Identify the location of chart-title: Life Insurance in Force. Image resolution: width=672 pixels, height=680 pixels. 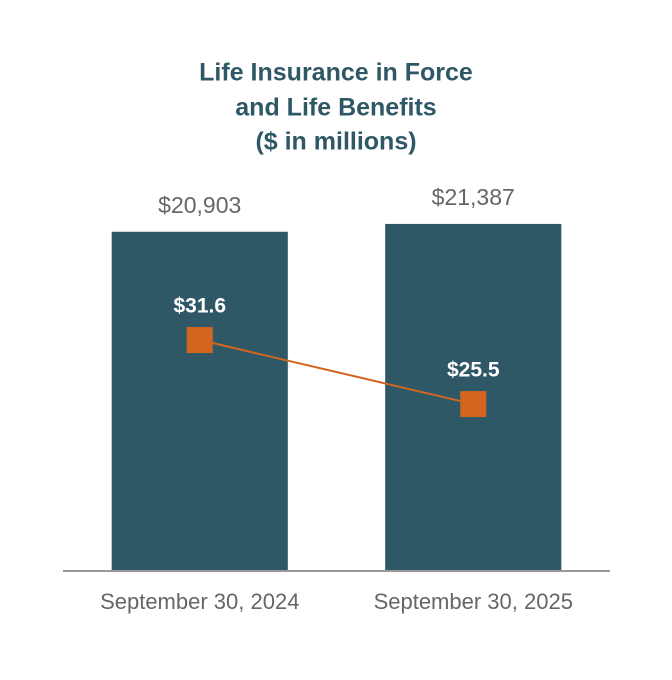
(336, 73).